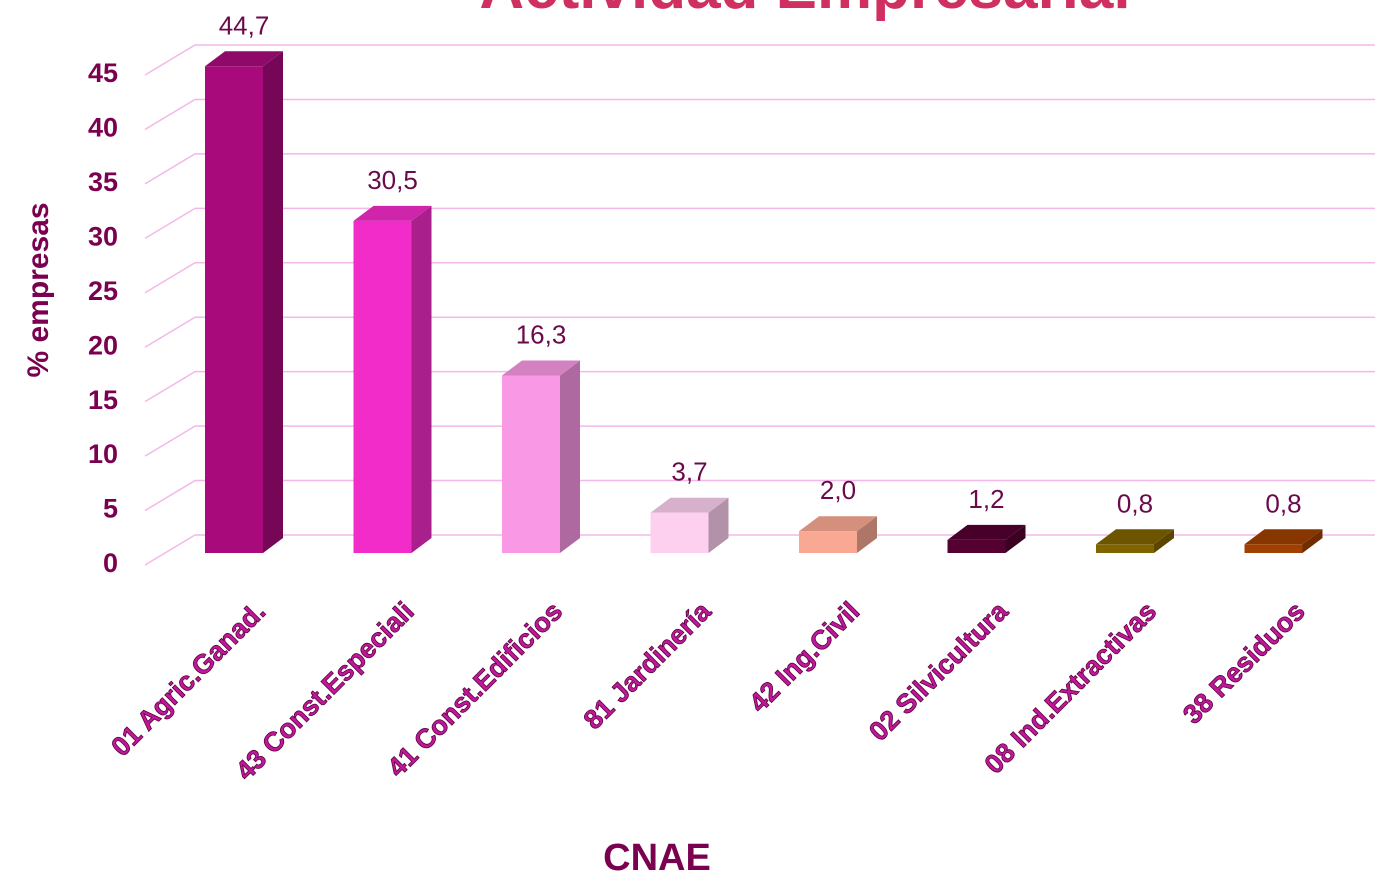 Image resolution: width=1375 pixels, height=888 pixels. I want to click on y-tick-label: 20, so click(103, 345).